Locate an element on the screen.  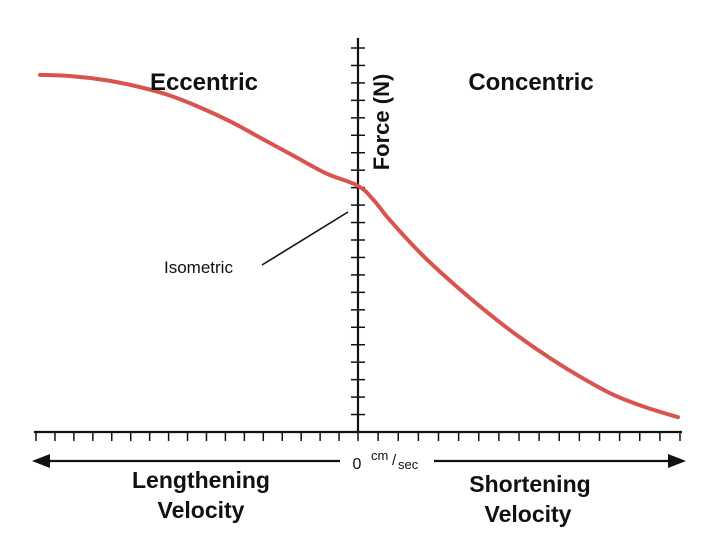
arrowhead-left-icon is located at coordinates (41, 461).